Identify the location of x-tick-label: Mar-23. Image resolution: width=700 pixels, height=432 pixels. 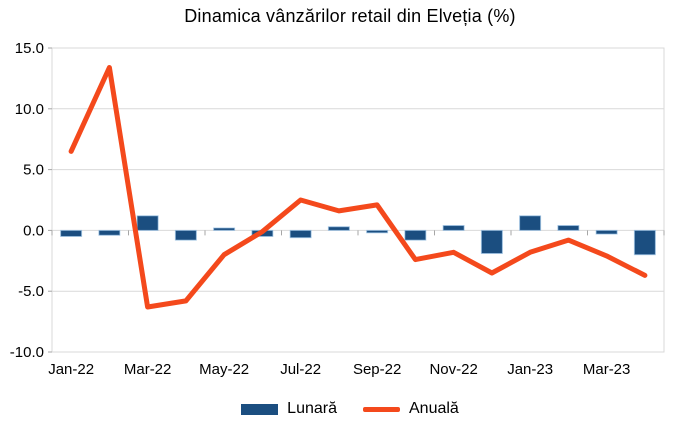
(607, 369).